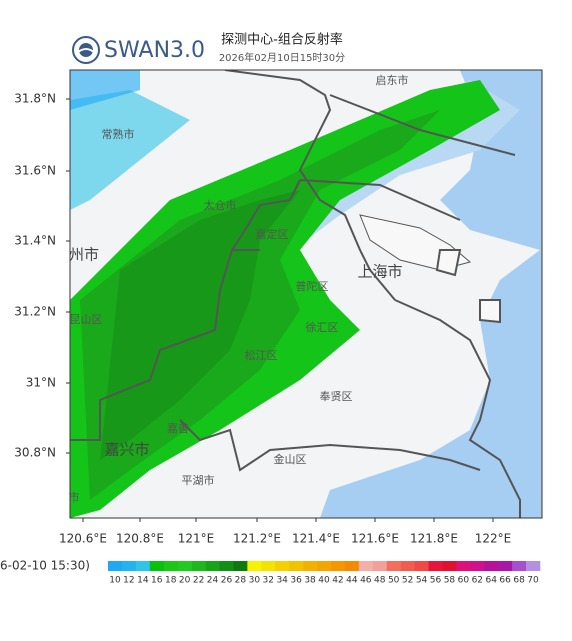 Image resolution: width=572 pixels, height=641 pixels. Describe the element at coordinates (126, 450) in the screenshot. I see `place-label: 嘉兴市` at that location.